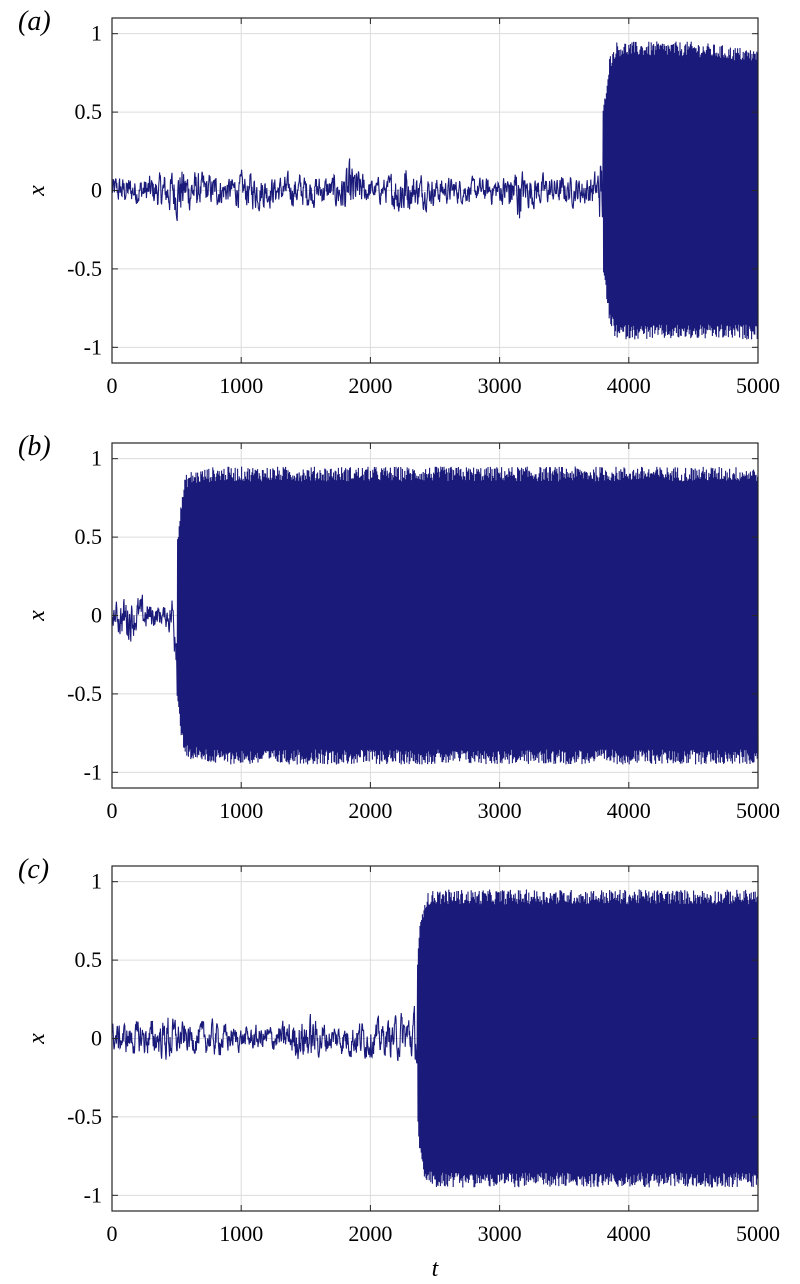  What do you see at coordinates (34, 21) in the screenshot?
I see `panel-label: (a)` at bounding box center [34, 21].